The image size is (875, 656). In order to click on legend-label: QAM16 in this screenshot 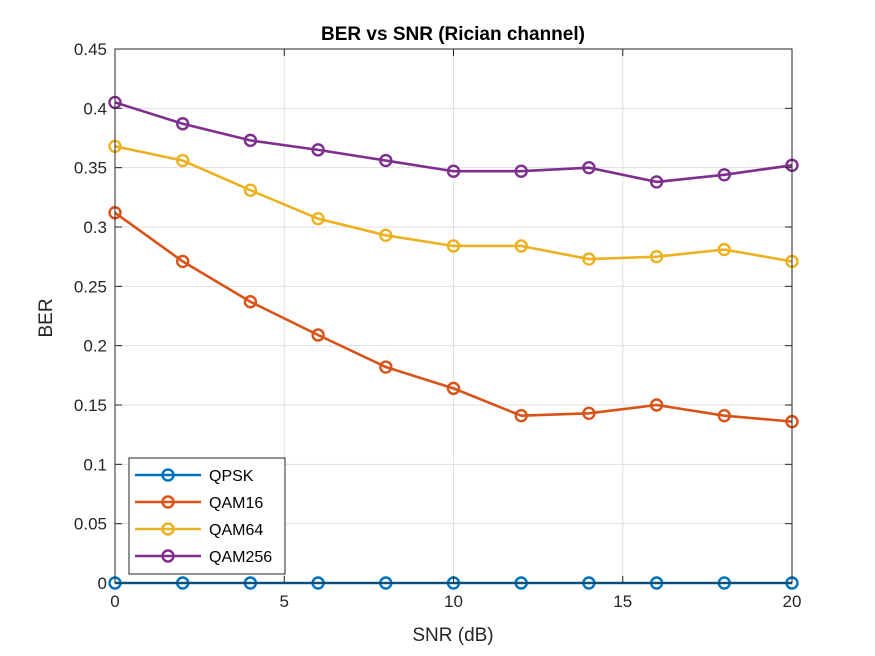, I will do `click(236, 503)`.